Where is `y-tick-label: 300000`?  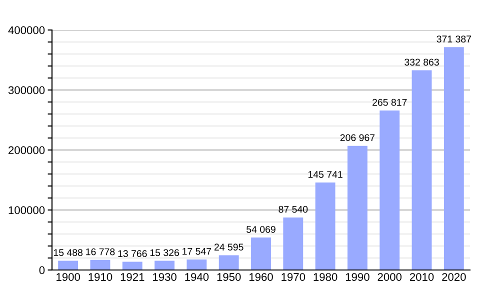 y-tick-label: 300000 is located at coordinates (26, 90).